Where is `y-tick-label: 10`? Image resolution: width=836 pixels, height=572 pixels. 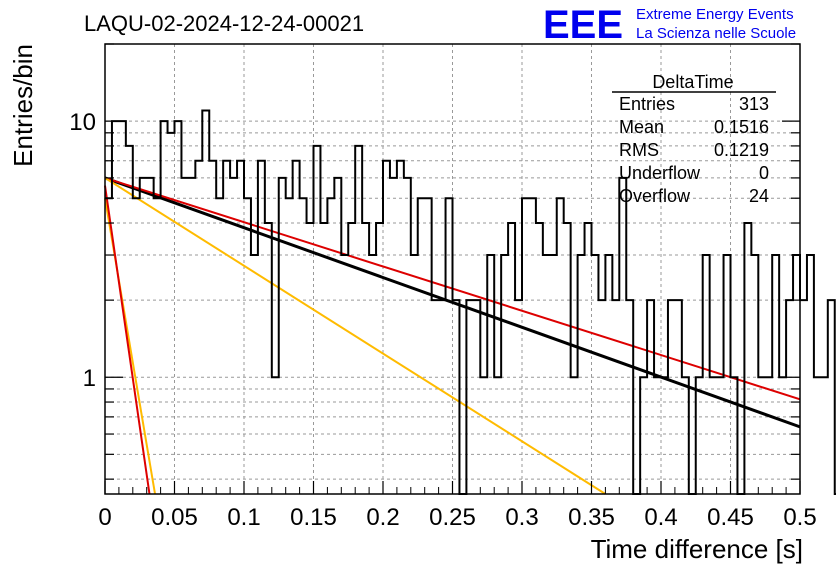
y-tick-label: 10 is located at coordinates (82, 122).